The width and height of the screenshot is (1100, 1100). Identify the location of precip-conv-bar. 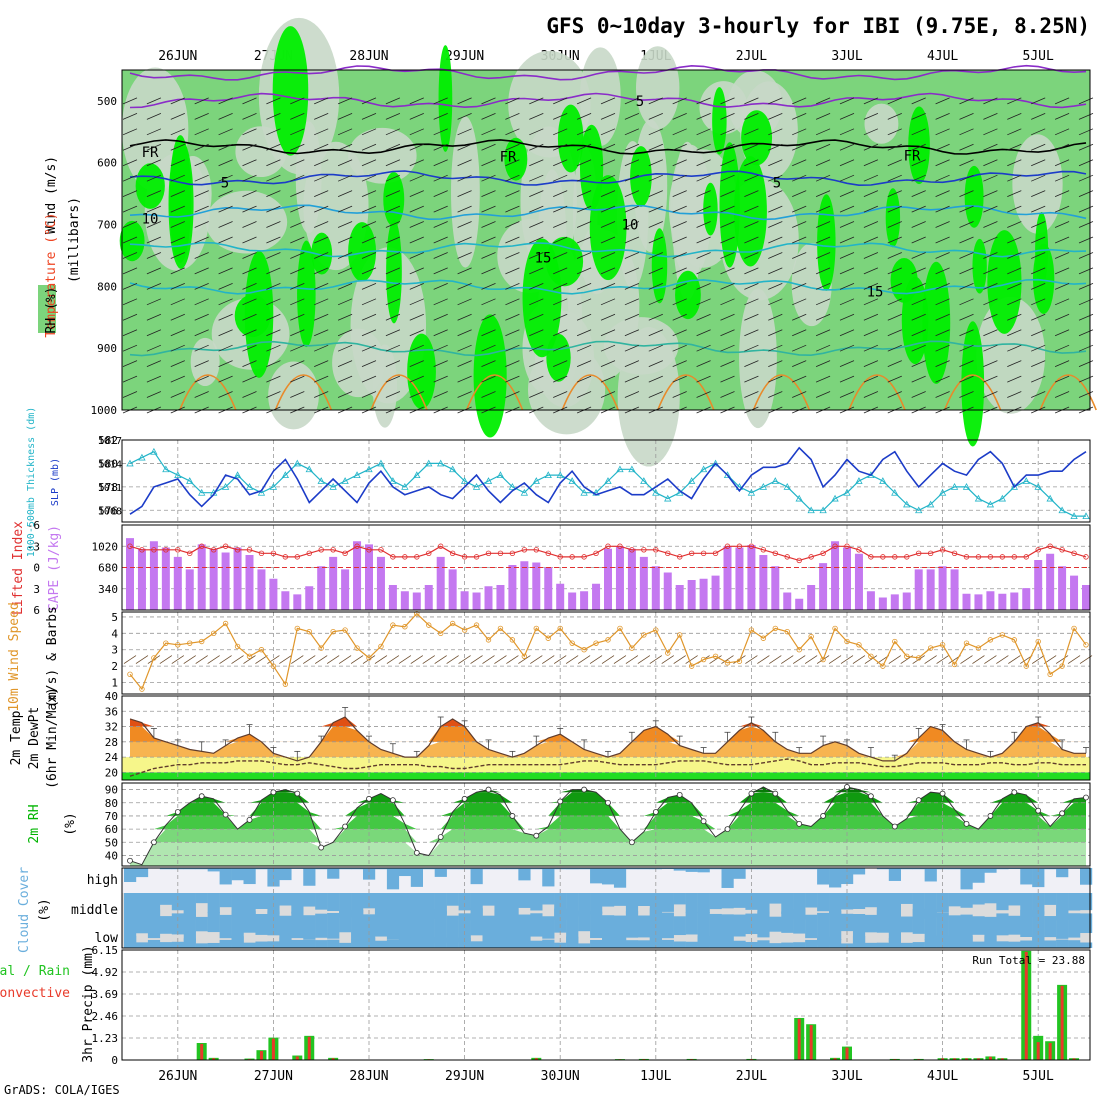
(1062, 1022).